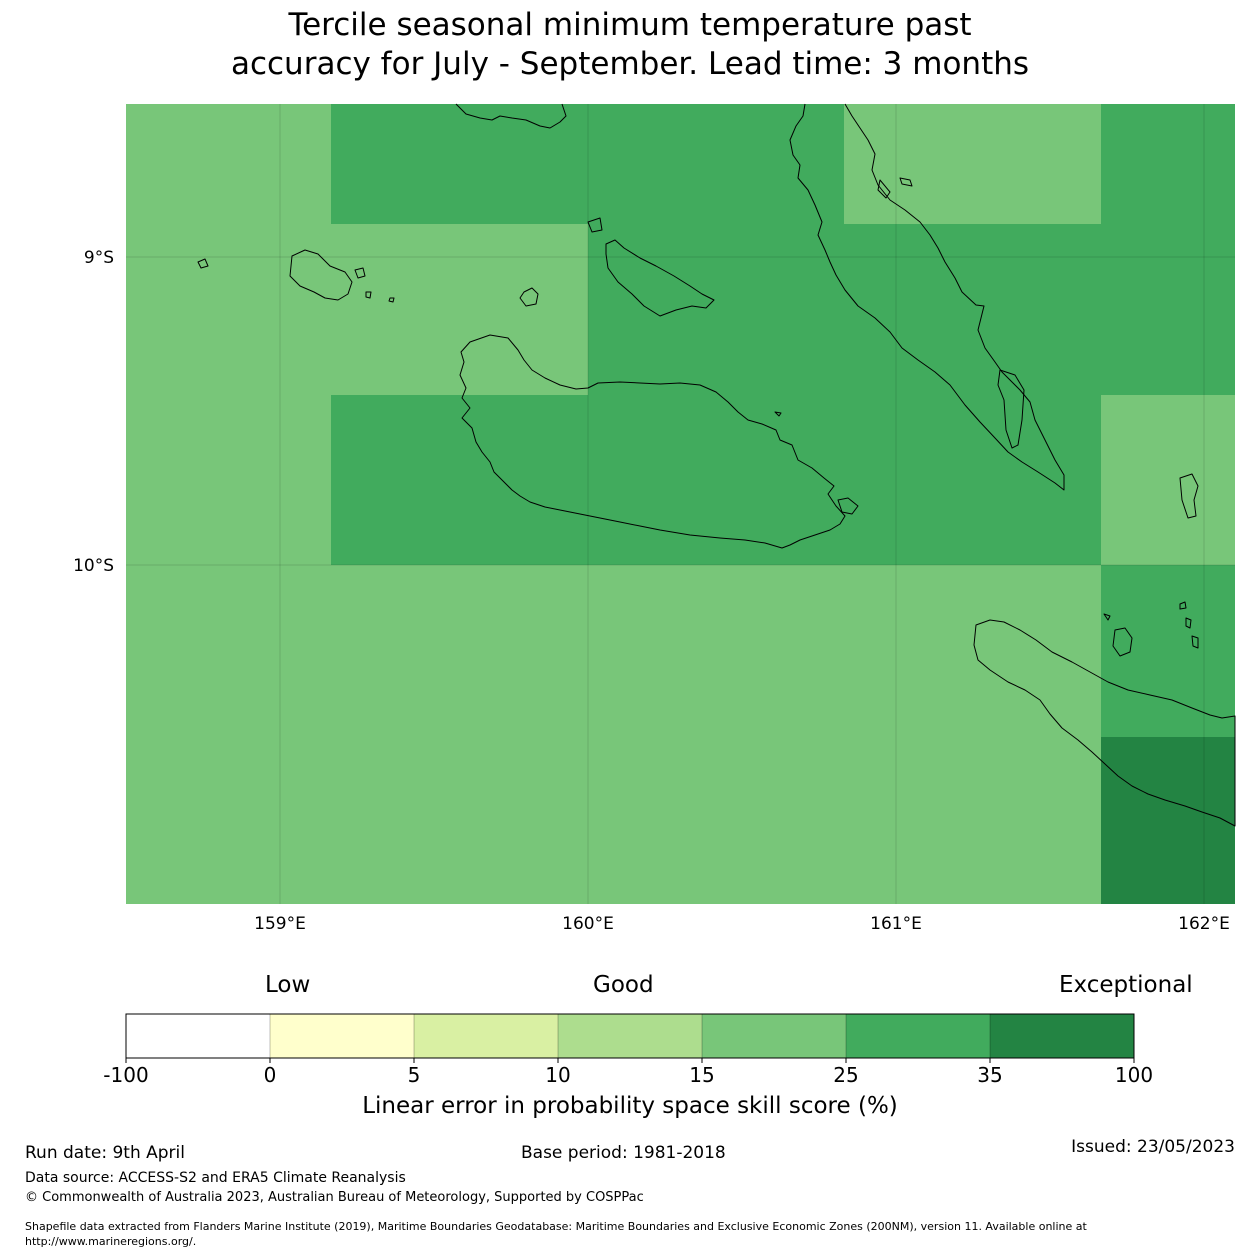  I want to click on malaita-inner-lagoon, so click(1011, 409).